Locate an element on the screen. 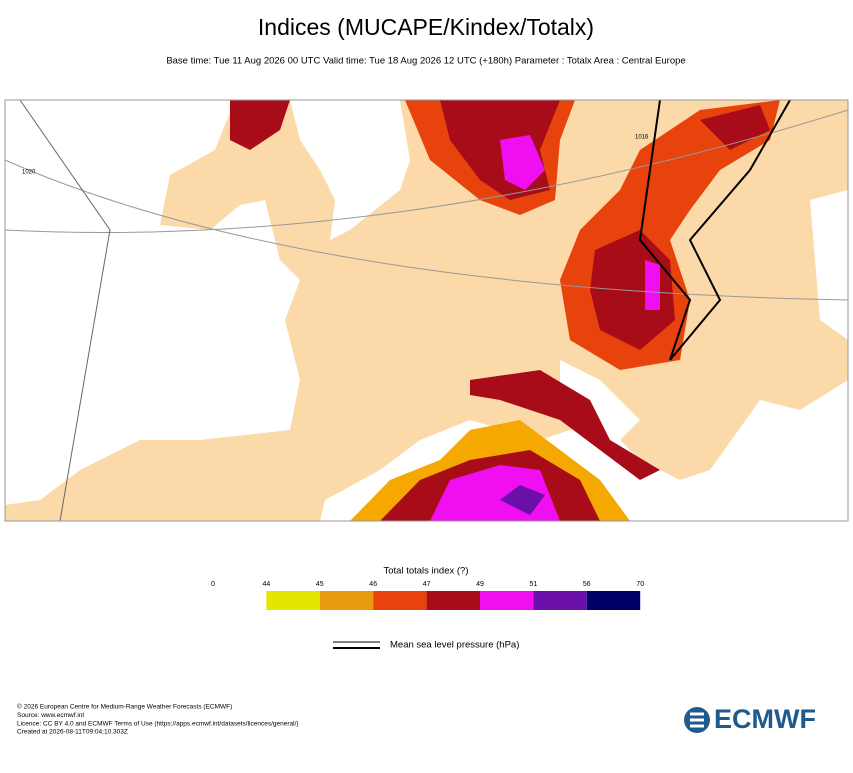 The height and width of the screenshot is (773, 853). field-purple is located at coordinates (522, 500).